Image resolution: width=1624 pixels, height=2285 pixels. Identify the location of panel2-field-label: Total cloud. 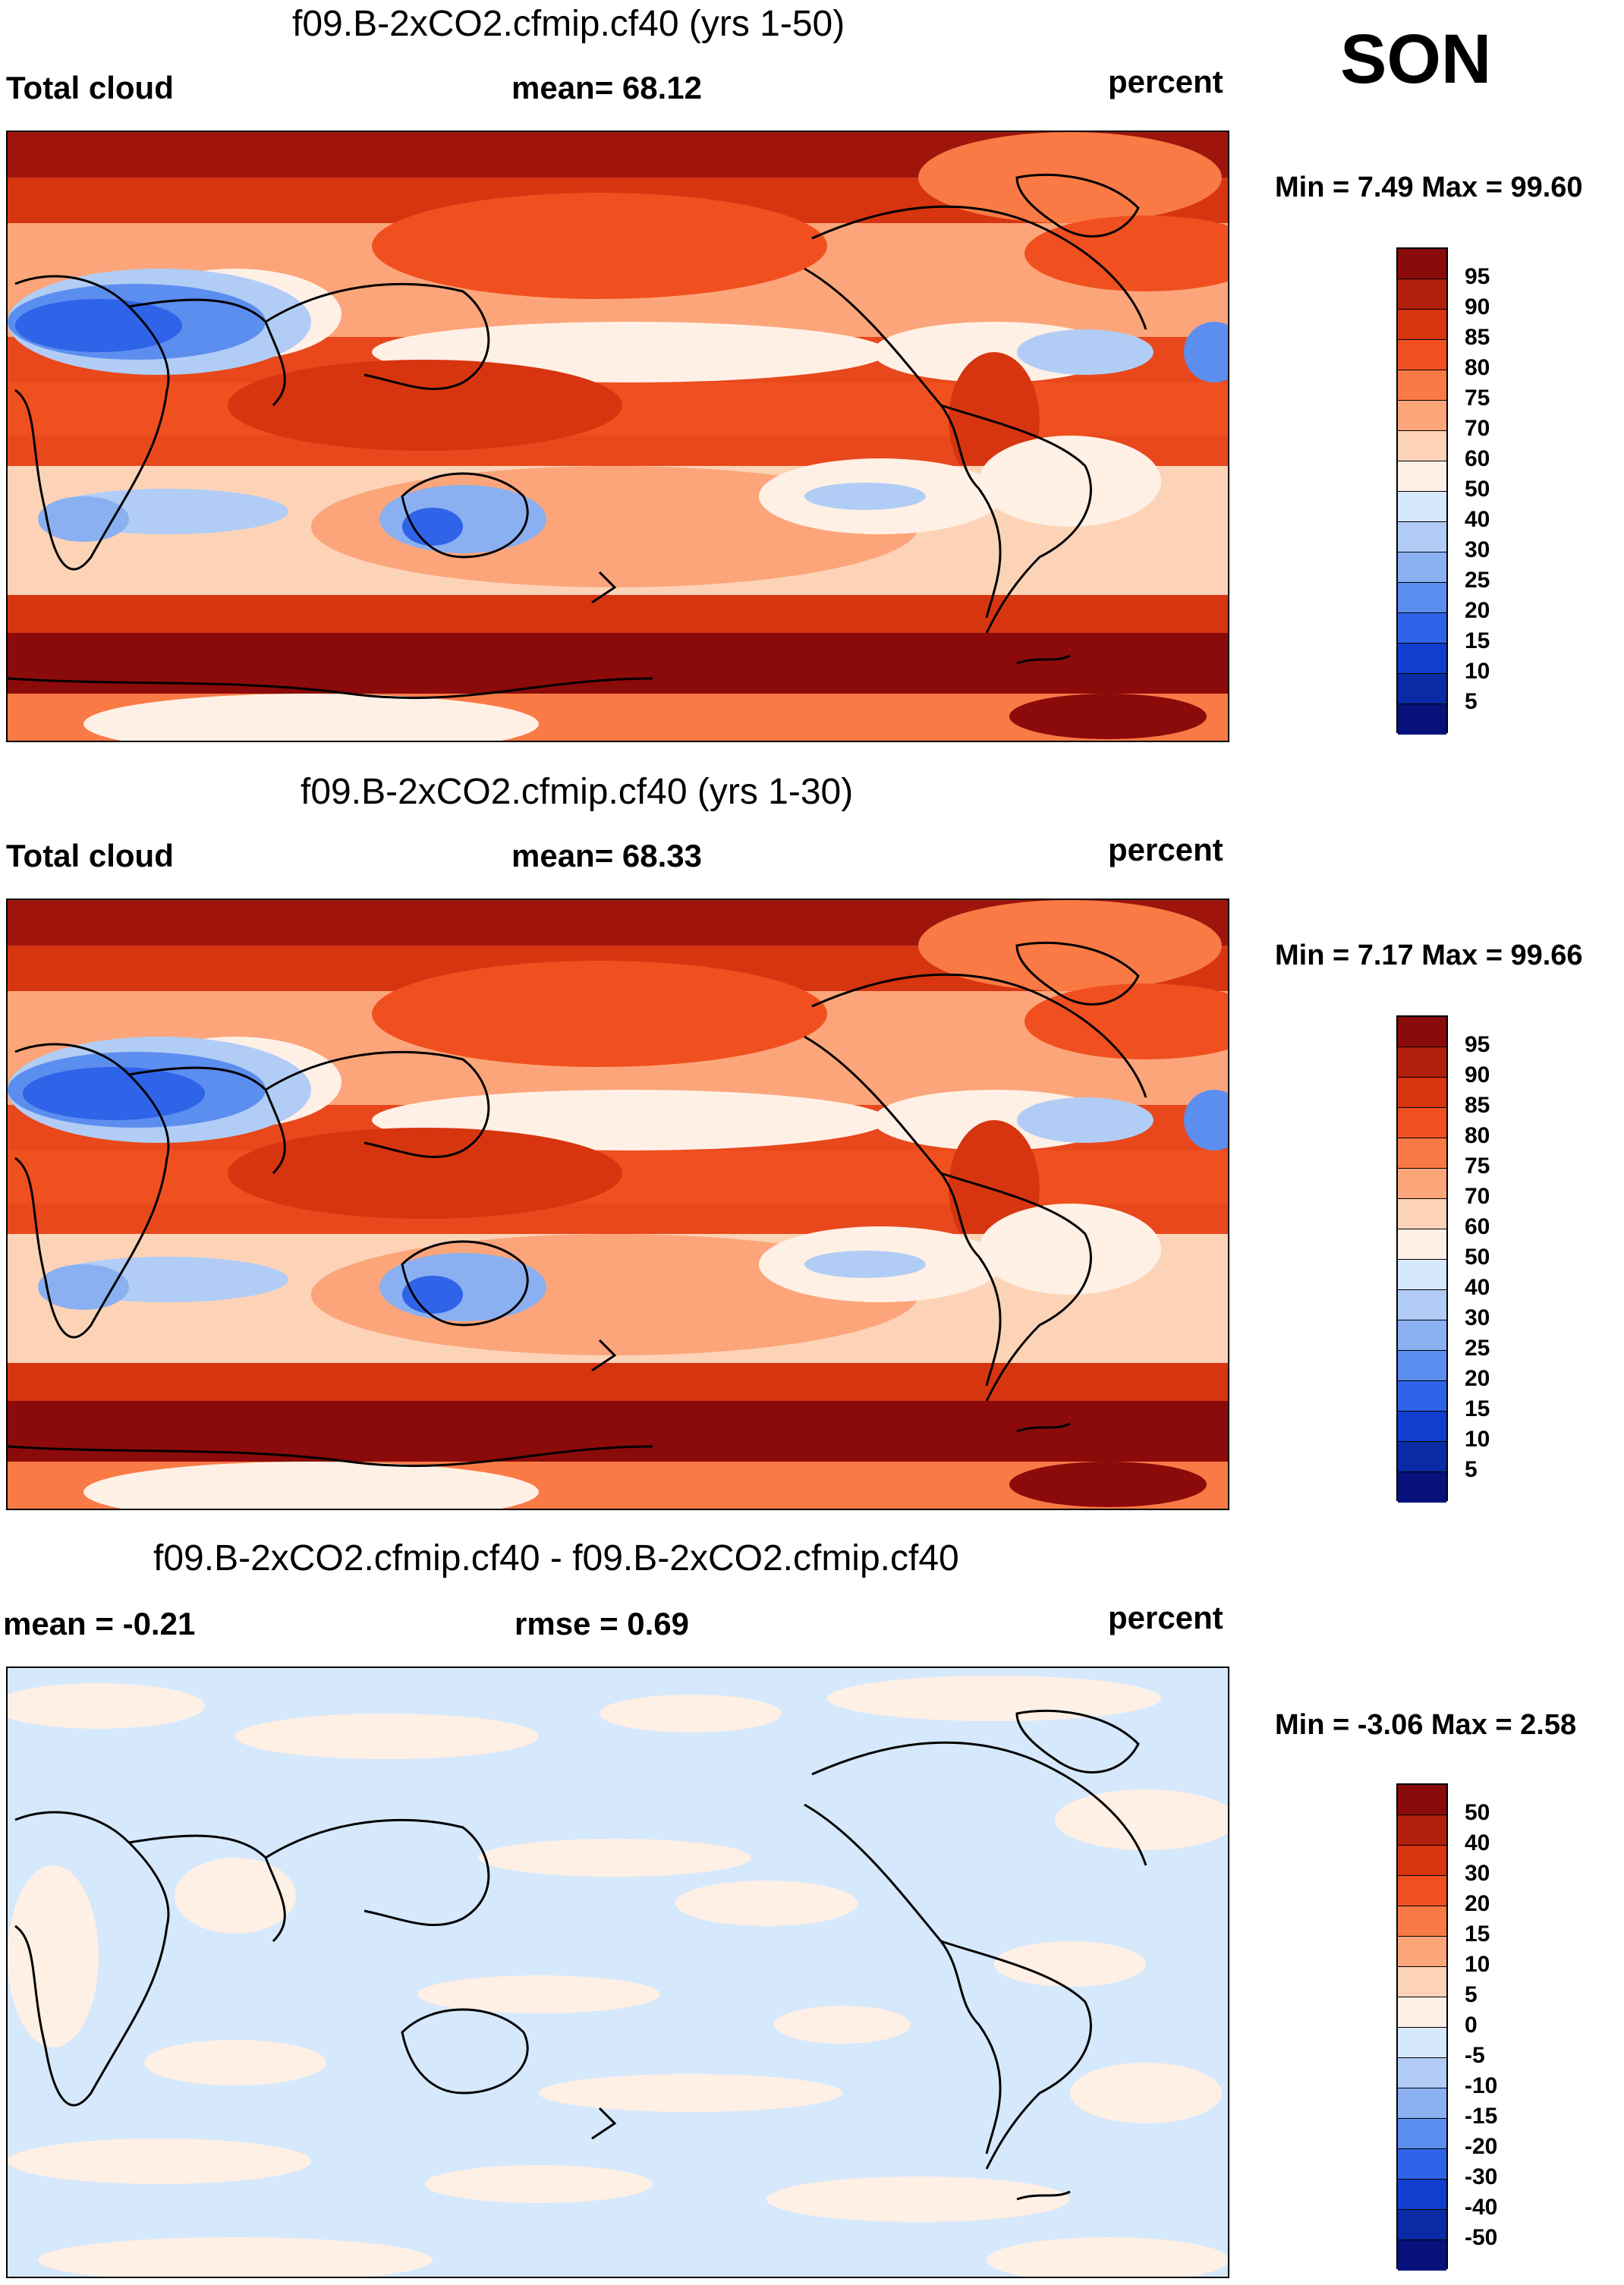
(90, 855).